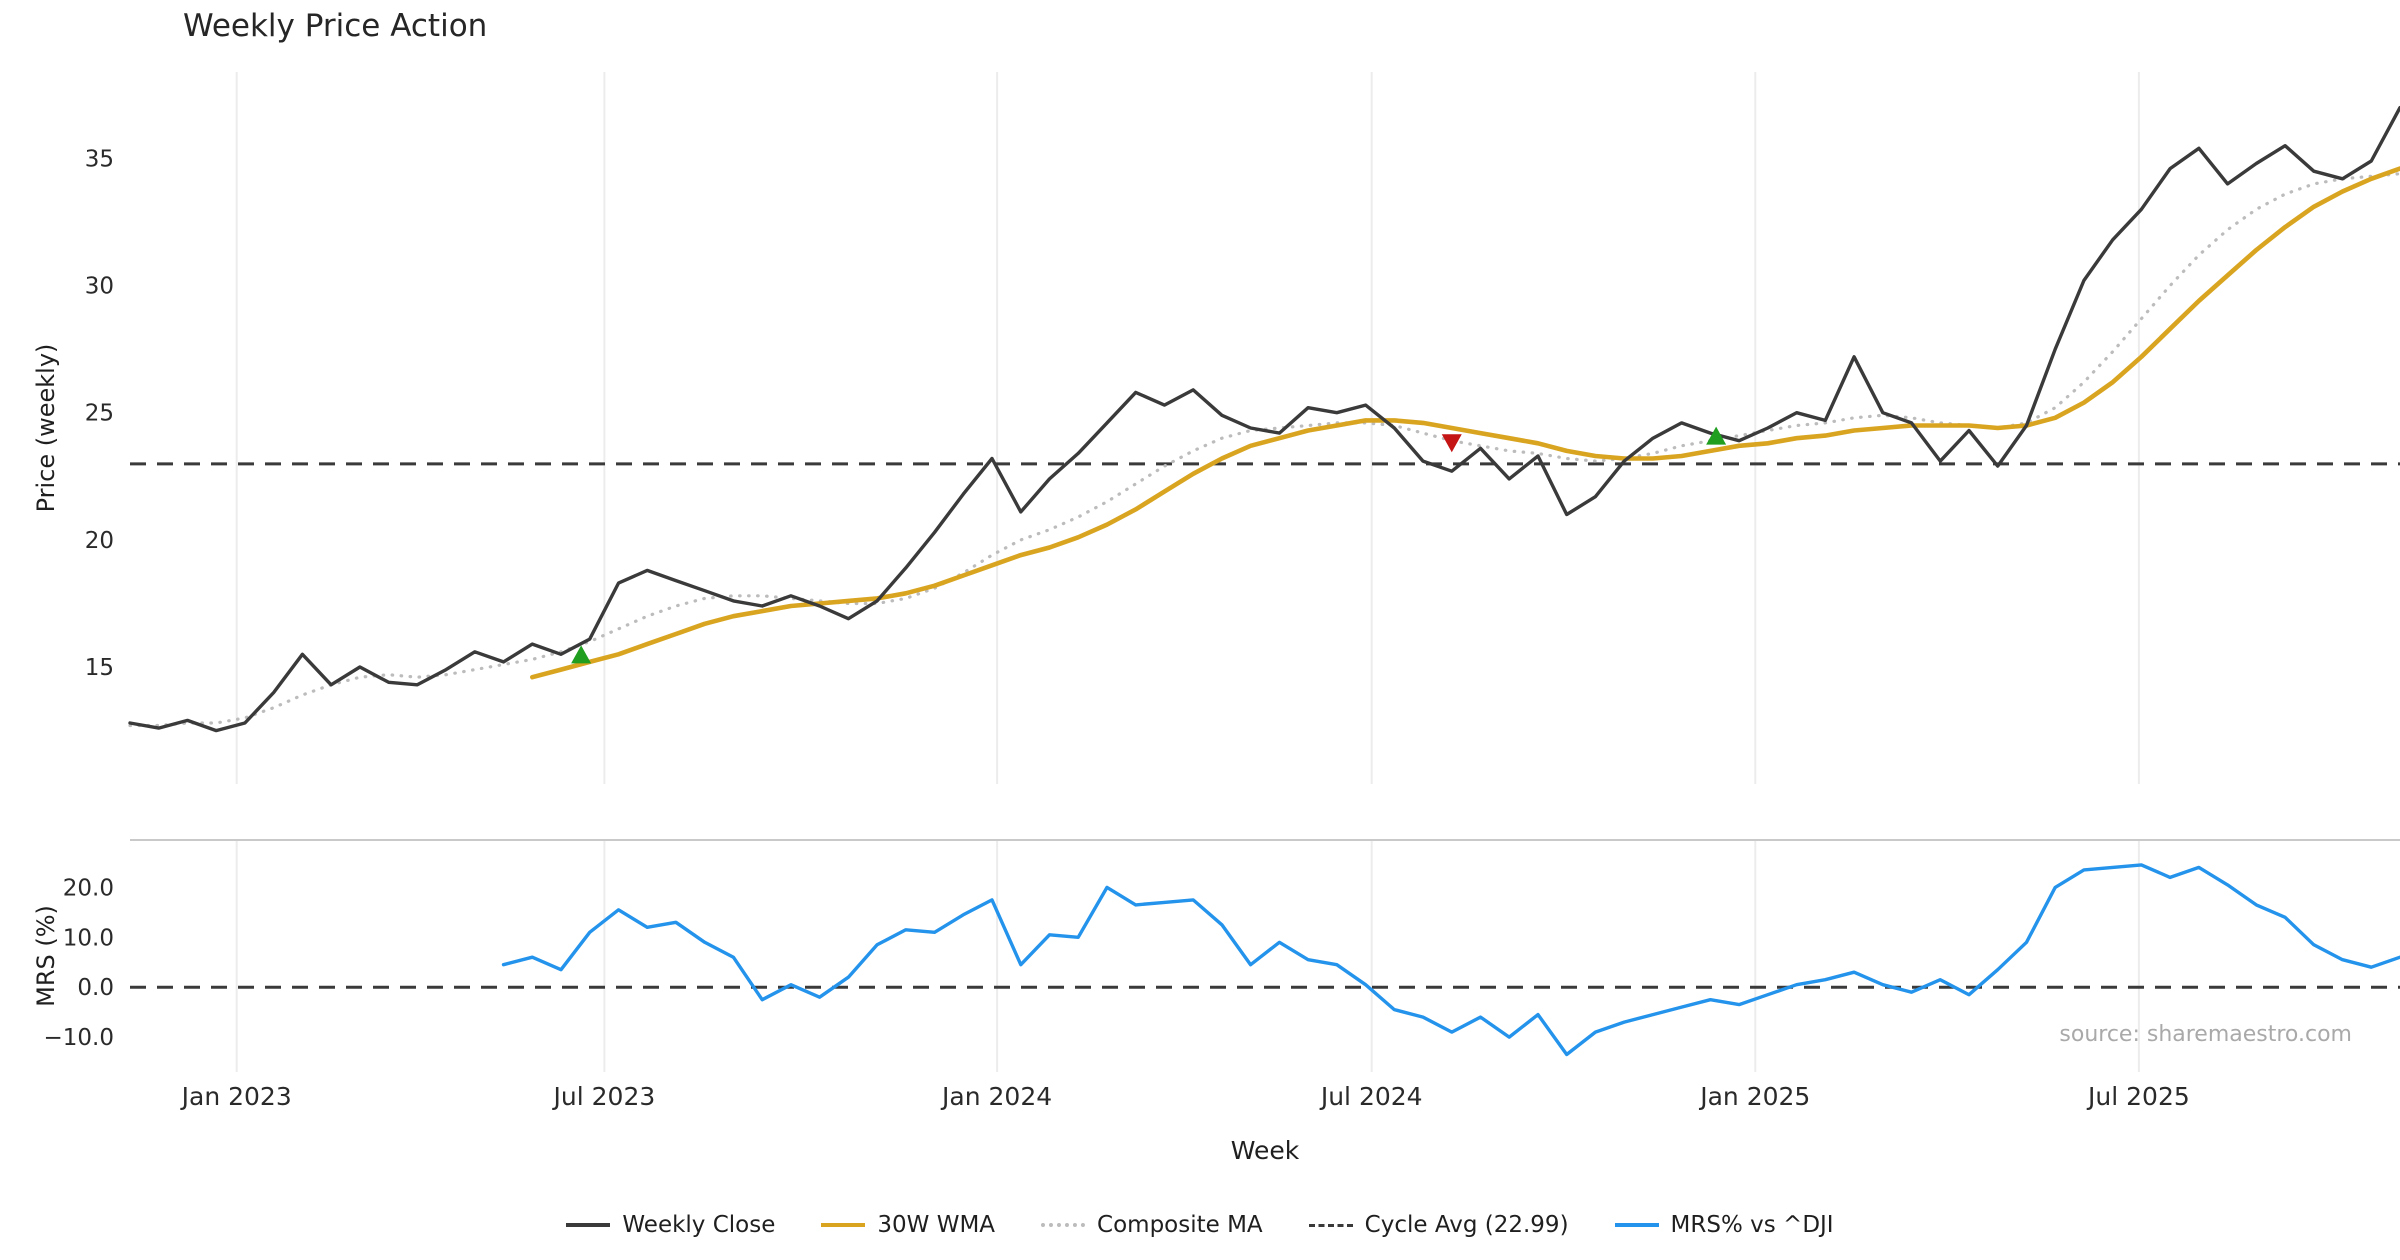  Describe the element at coordinates (1063, 1225) in the screenshot. I see `composite-ma-line-swatch` at that location.